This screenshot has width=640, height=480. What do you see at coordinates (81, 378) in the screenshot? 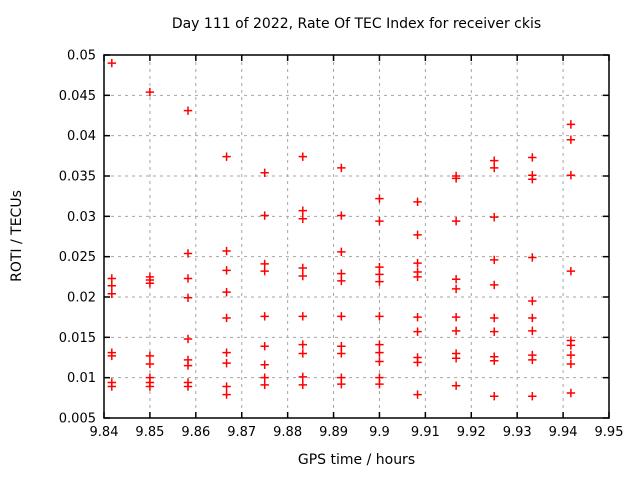
I see `y-tick-label: 0.01` at bounding box center [81, 378].